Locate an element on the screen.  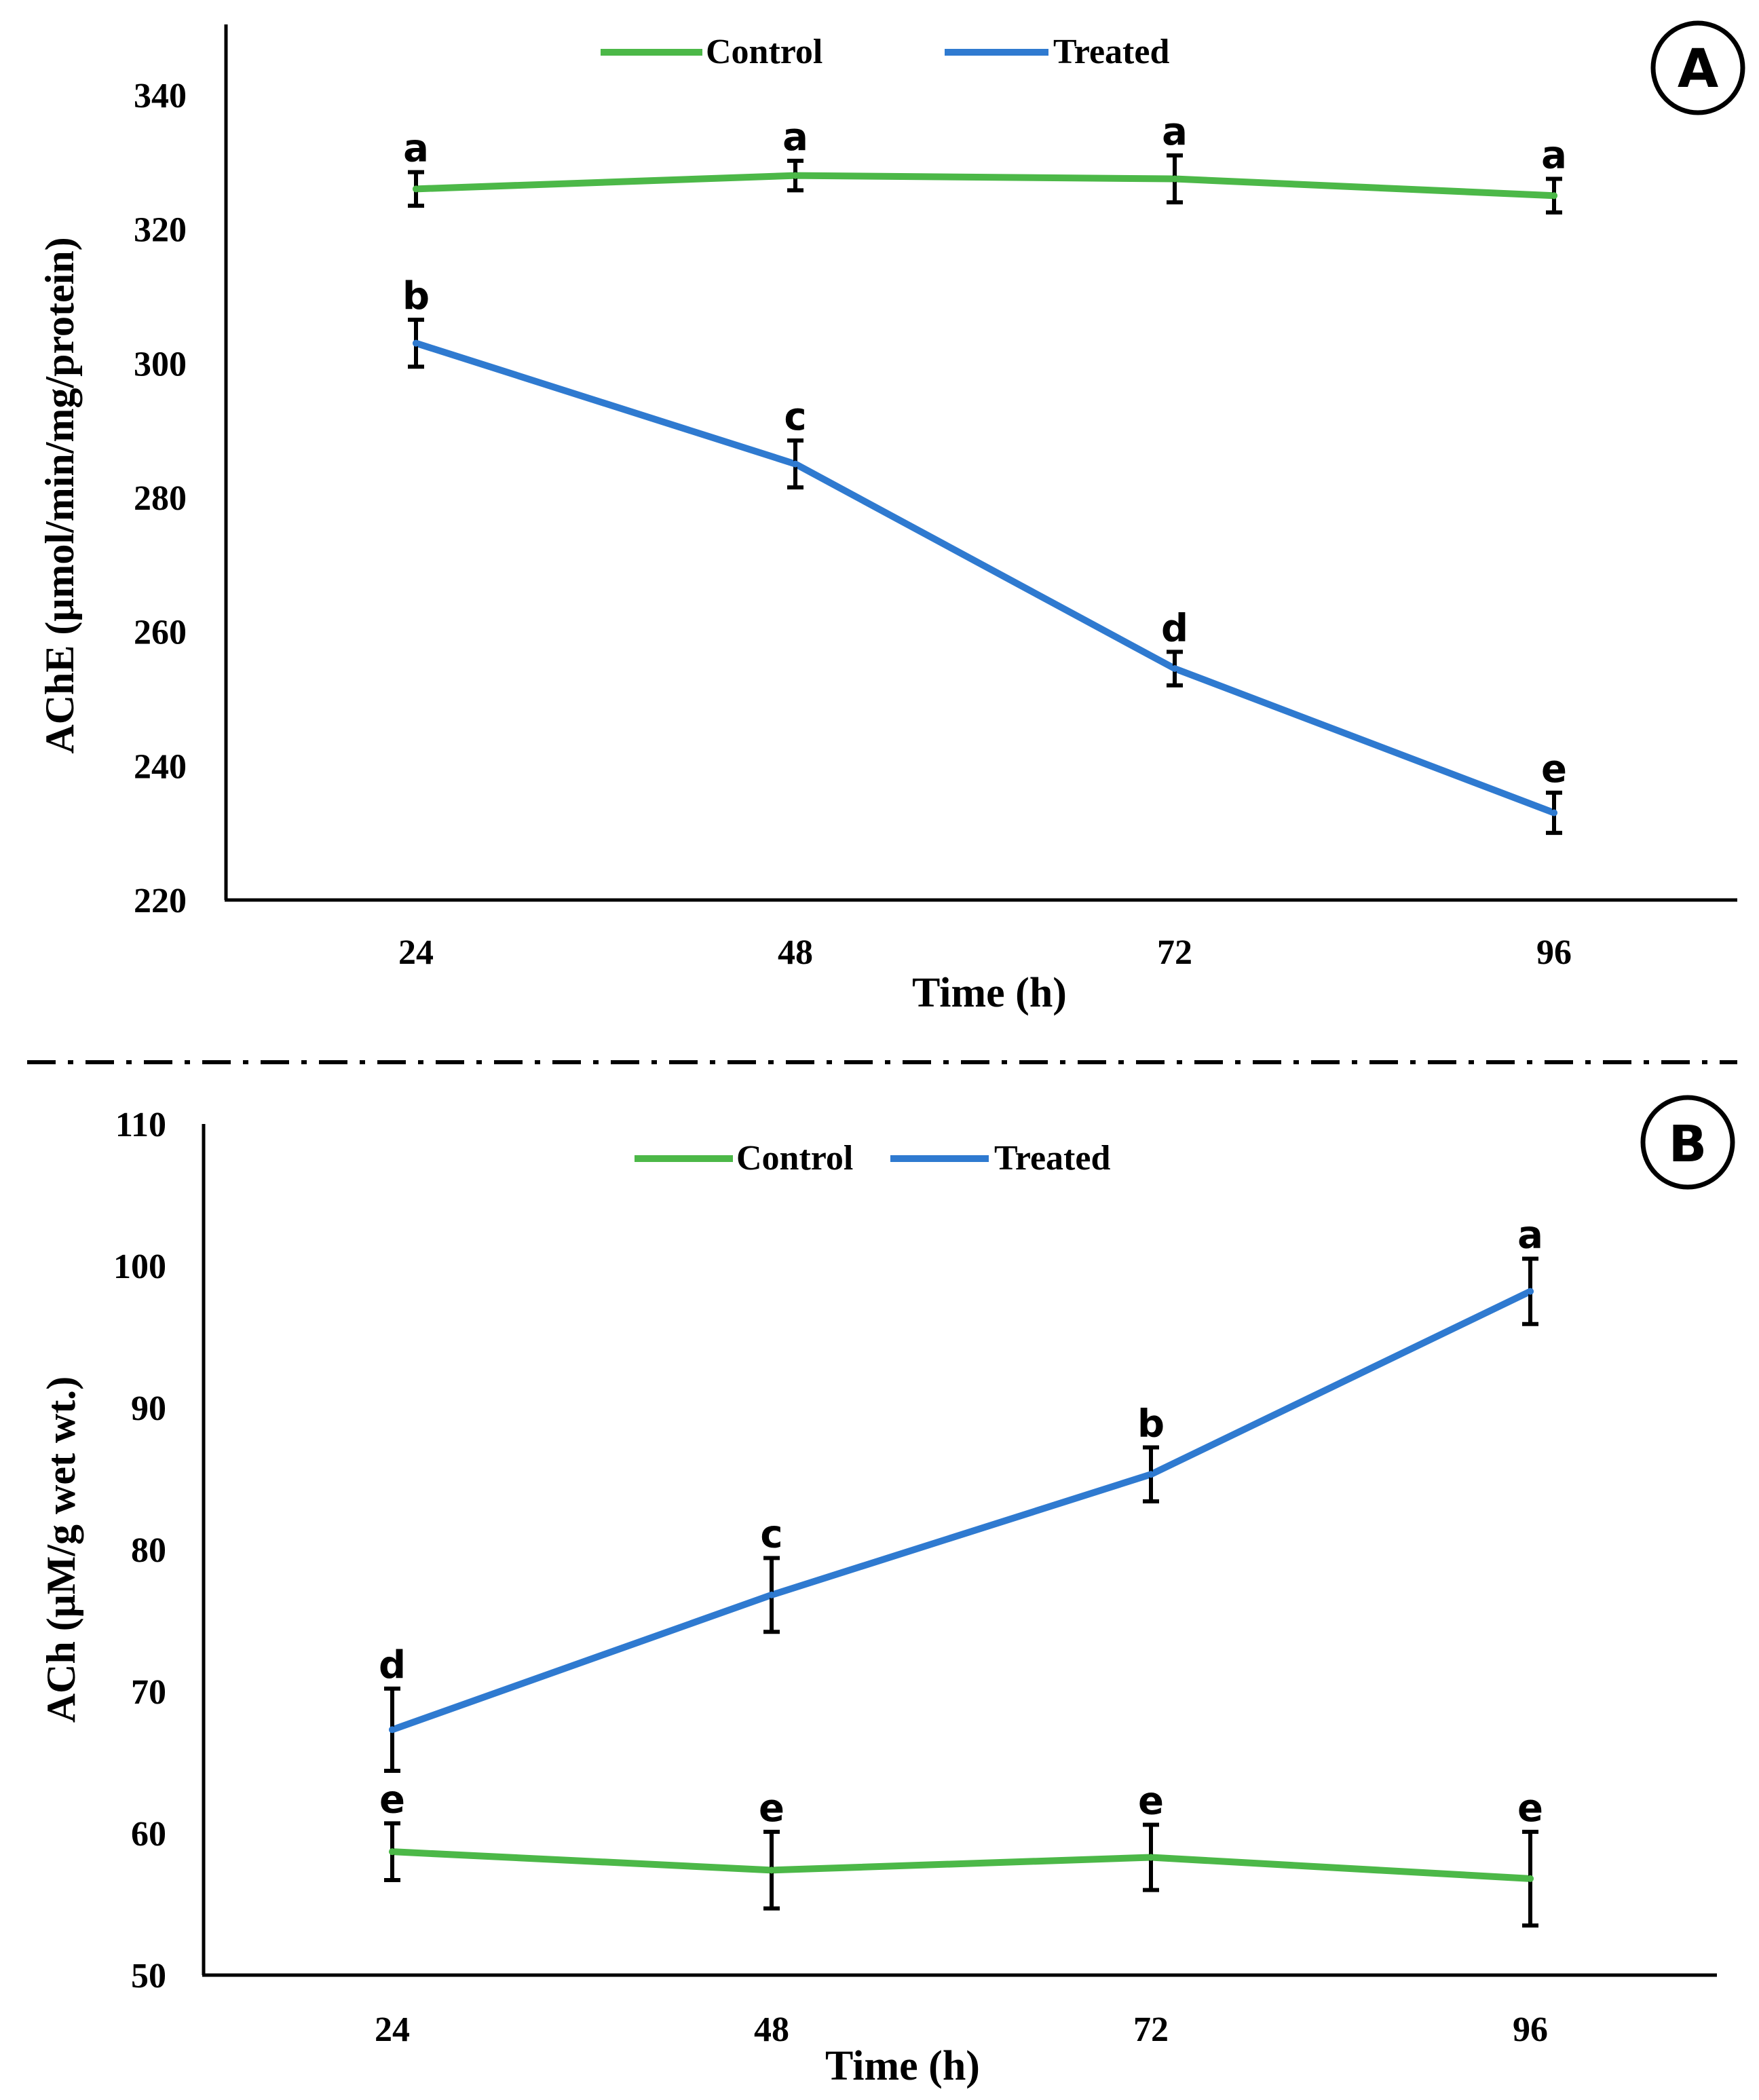
panel-label: A is located at coordinates (1698, 70).